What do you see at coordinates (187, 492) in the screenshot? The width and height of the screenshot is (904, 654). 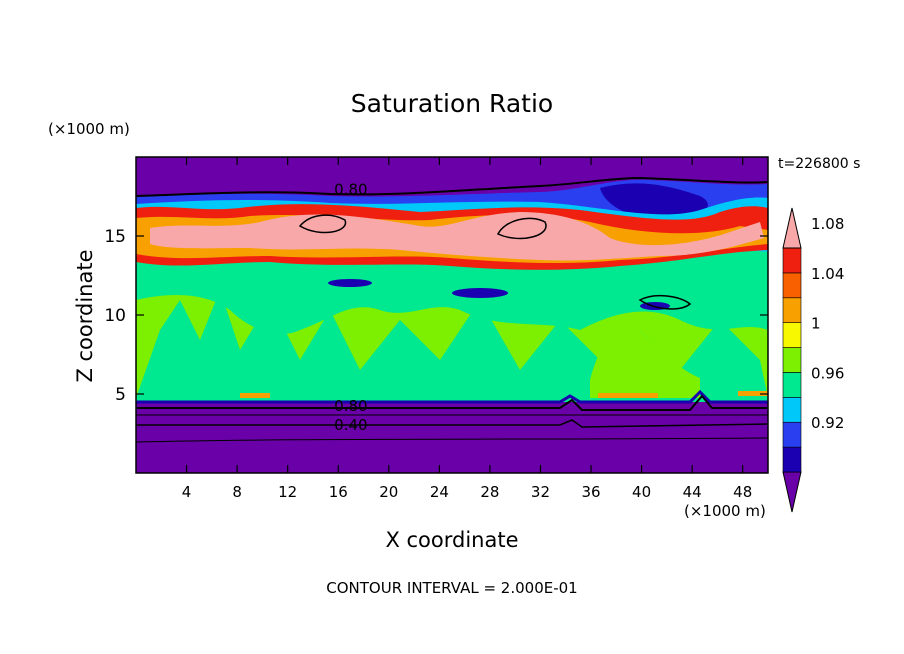 I see `x-tick-label: 4` at bounding box center [187, 492].